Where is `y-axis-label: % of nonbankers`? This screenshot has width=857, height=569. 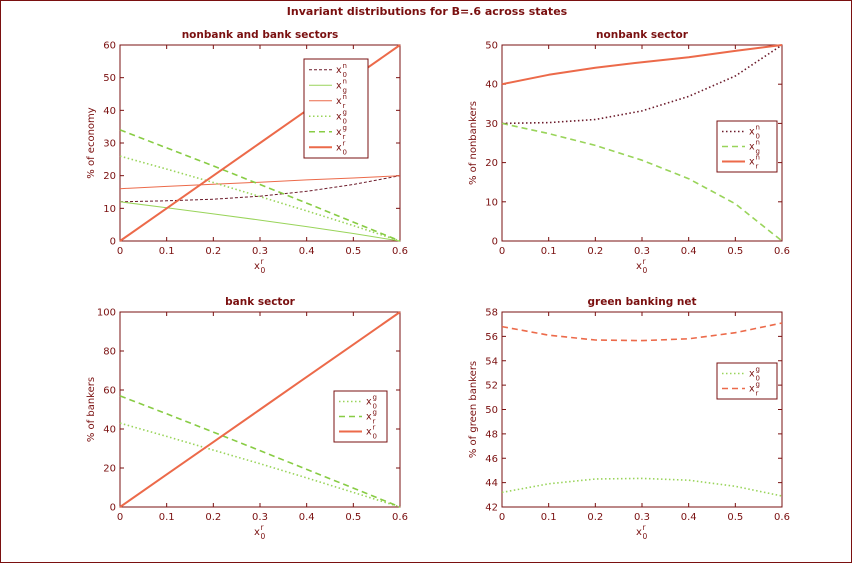 y-axis-label: % of nonbankers is located at coordinates (473, 143).